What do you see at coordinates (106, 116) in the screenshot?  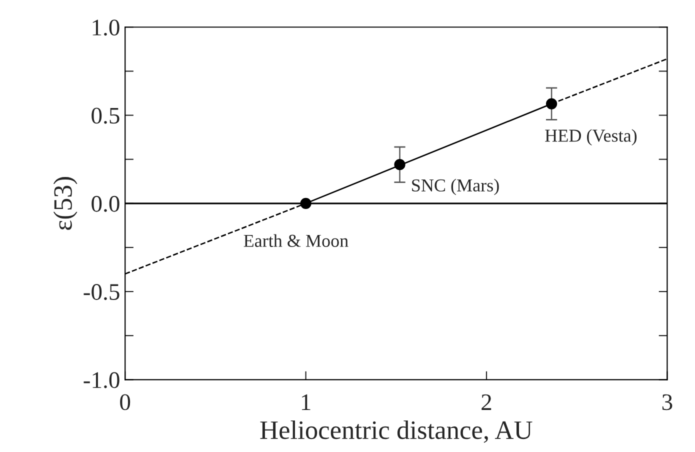 I see `y-tick-label: 0.5` at bounding box center [106, 116].